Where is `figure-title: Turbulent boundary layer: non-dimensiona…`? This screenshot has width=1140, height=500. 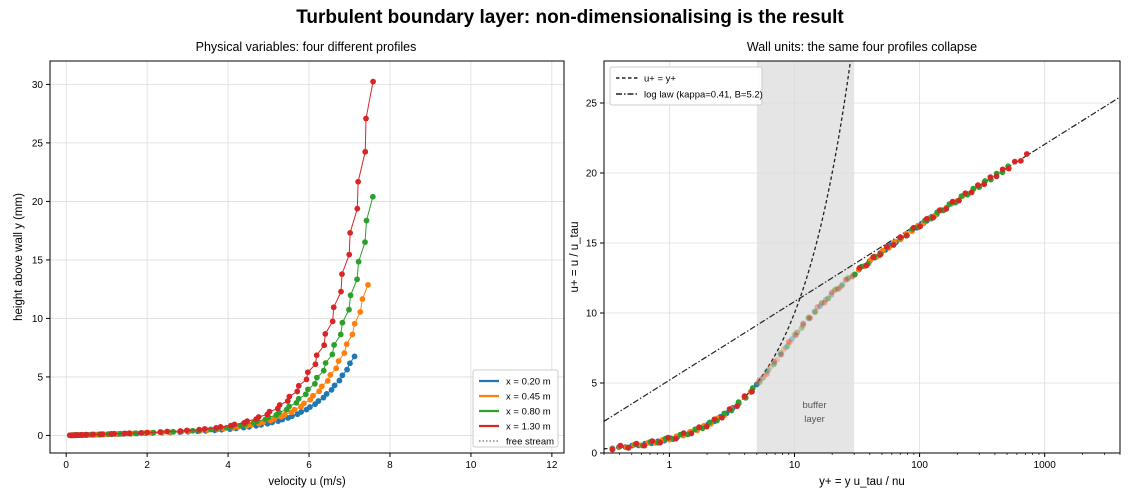 figure-title: Turbulent boundary layer: non-dimensiona… is located at coordinates (570, 17).